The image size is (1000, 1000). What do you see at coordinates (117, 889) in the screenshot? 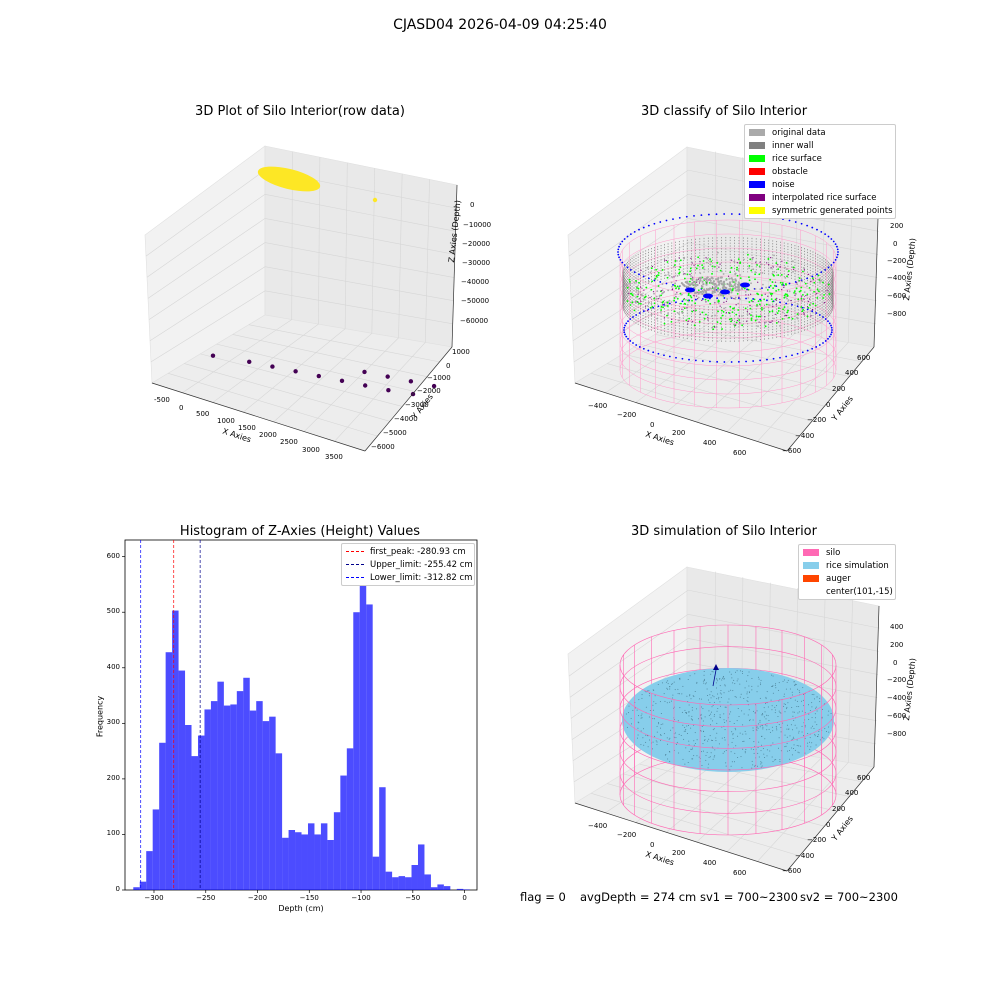
I see `y-tick-label: 0` at bounding box center [117, 889].